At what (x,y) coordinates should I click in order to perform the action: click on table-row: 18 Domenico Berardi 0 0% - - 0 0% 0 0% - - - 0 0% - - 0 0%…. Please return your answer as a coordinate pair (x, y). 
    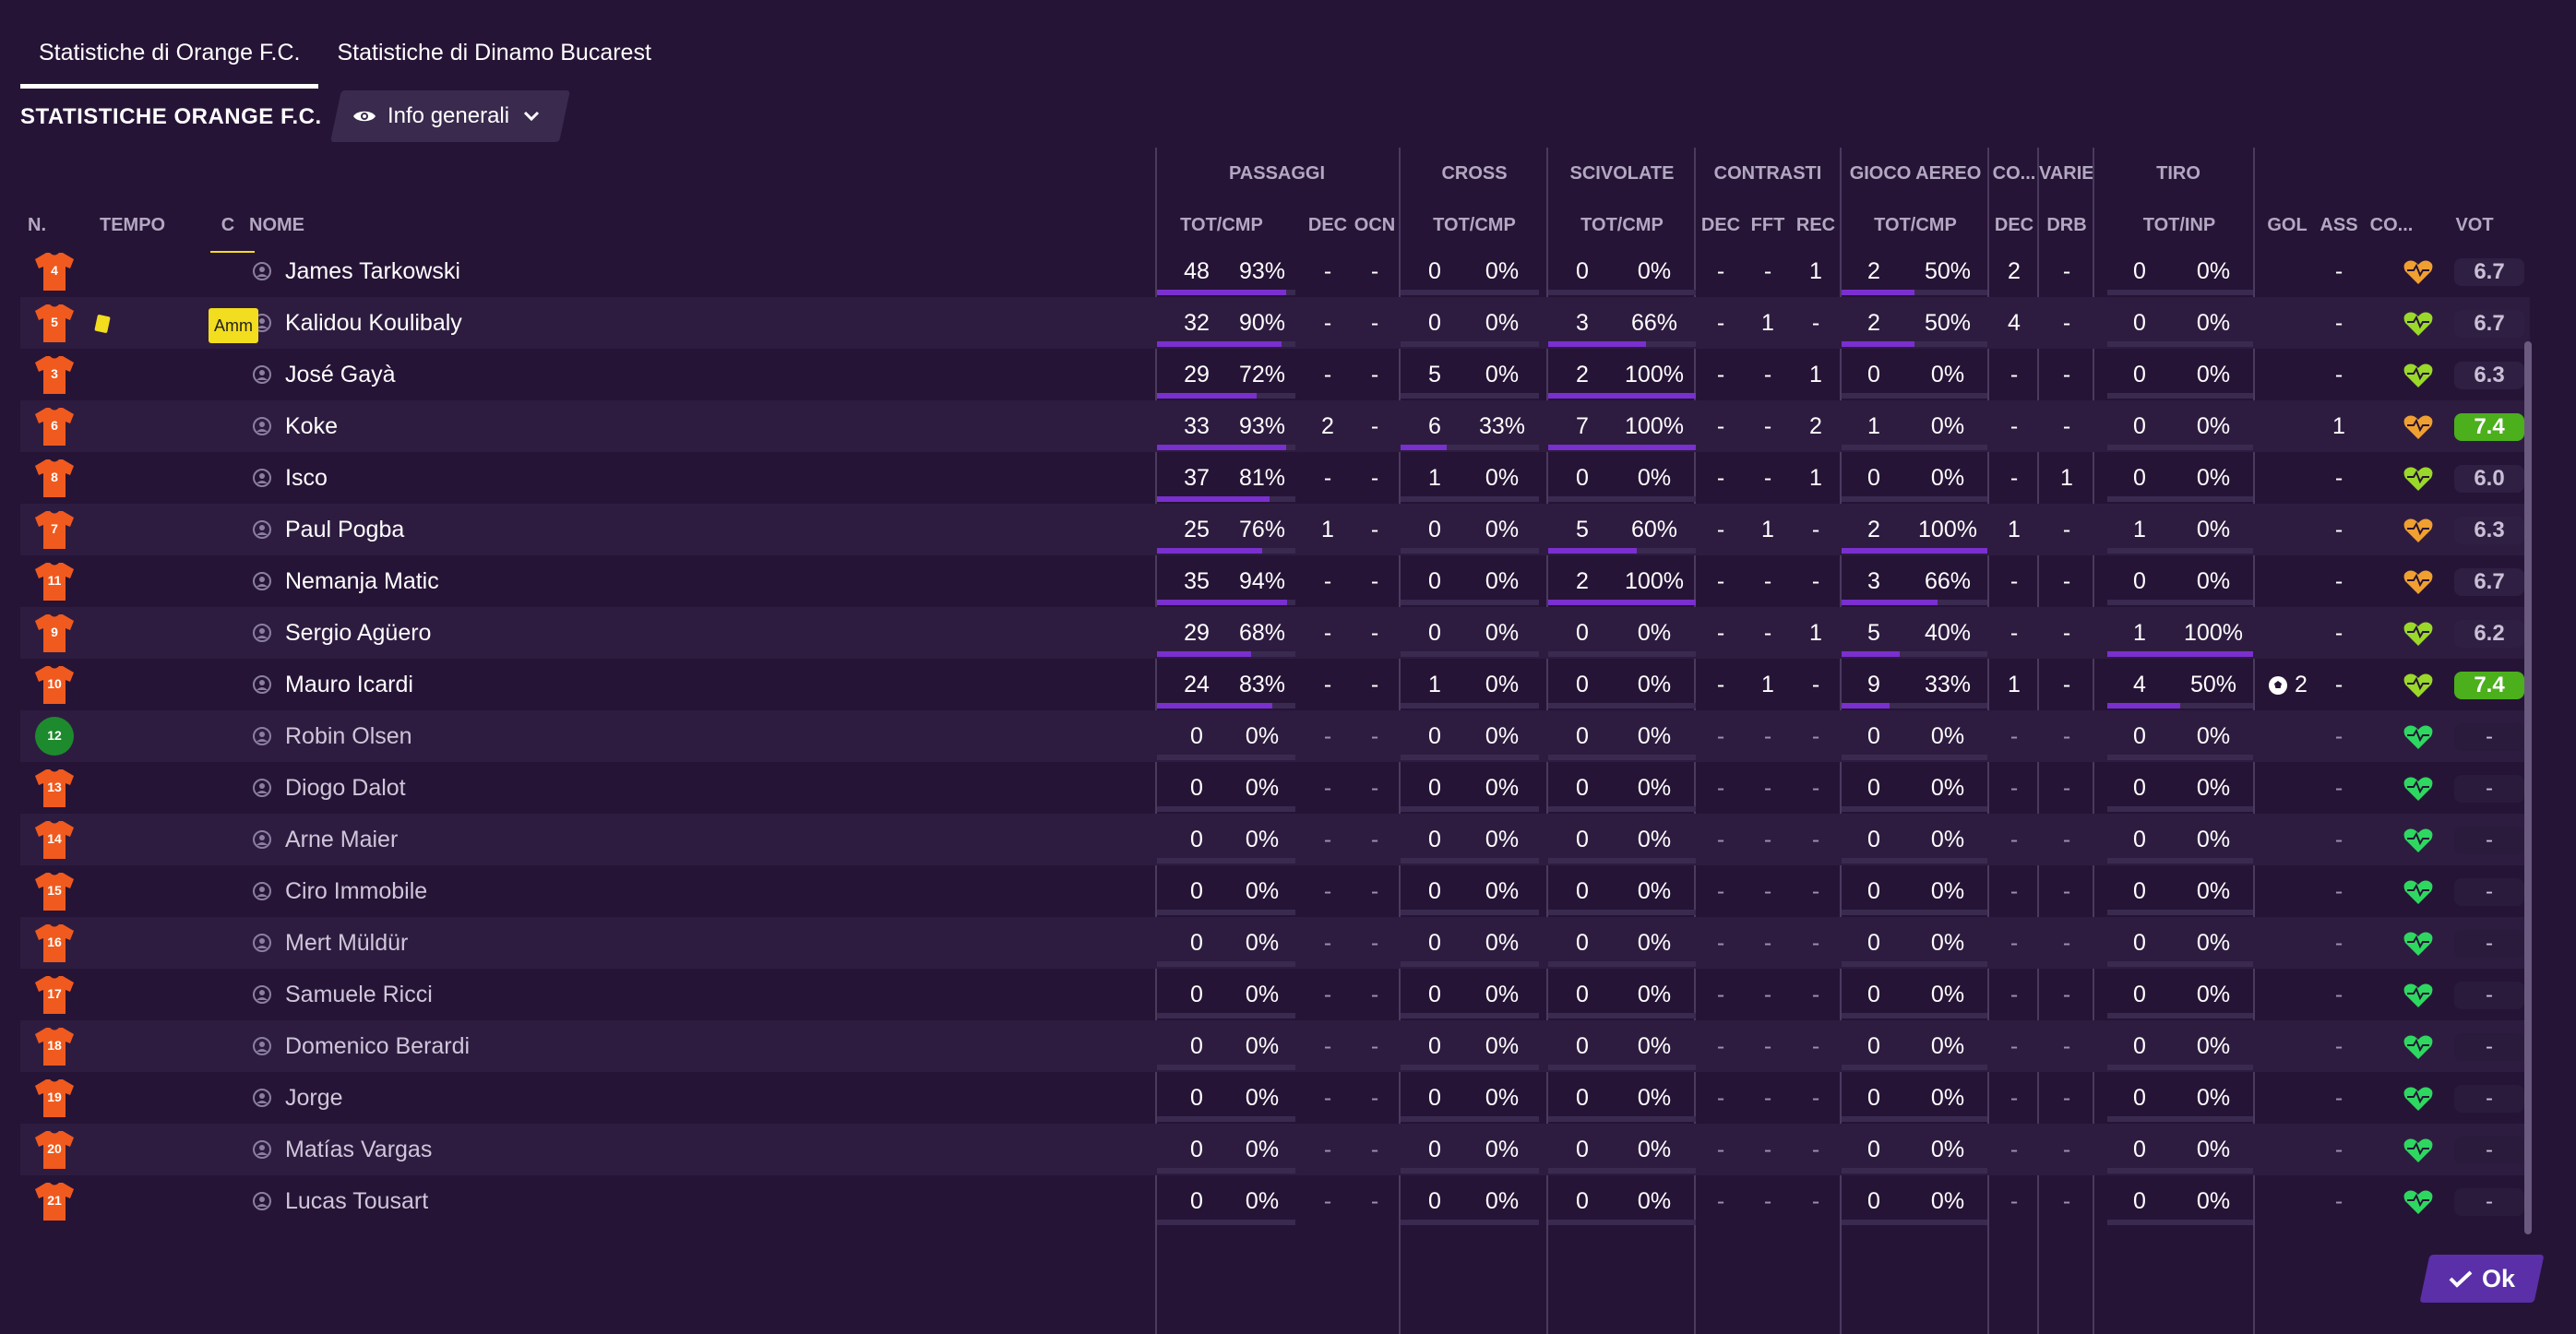
    Looking at the image, I should click on (1275, 1046).